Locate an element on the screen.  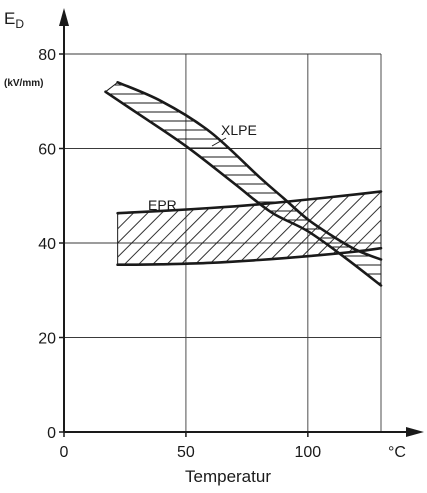
y-tick-label-80: 80 is located at coordinates (47, 55).